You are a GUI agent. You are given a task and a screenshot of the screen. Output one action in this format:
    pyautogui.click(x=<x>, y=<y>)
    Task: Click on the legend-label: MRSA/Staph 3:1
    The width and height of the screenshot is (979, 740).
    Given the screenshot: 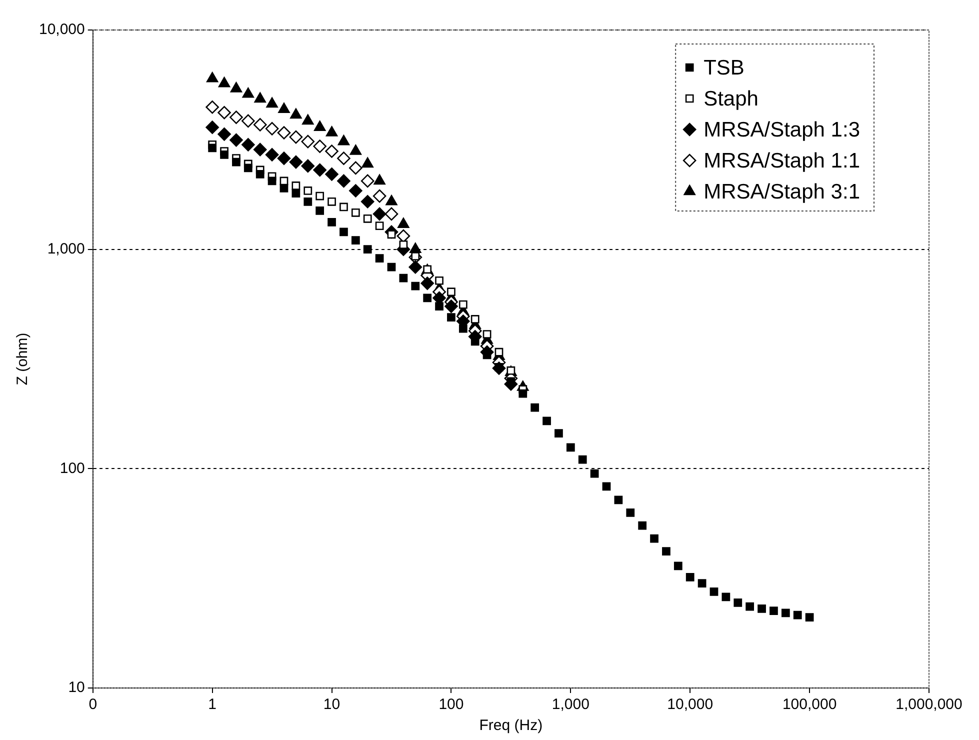 What is the action you would take?
    pyautogui.click(x=782, y=192)
    